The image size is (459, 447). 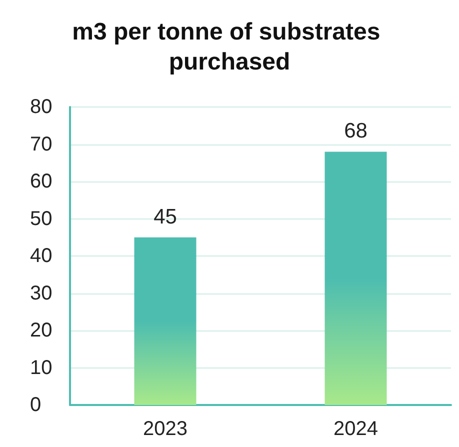 What do you see at coordinates (41, 181) in the screenshot?
I see `y-tick-label: 60` at bounding box center [41, 181].